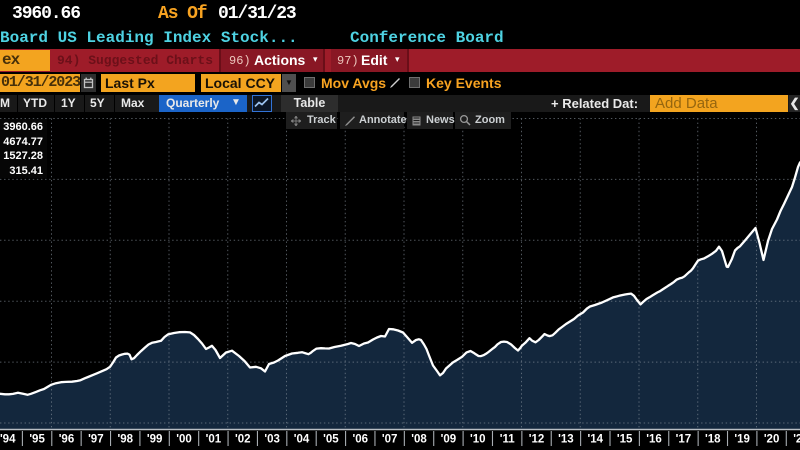  Describe the element at coordinates (272, 440) in the screenshot. I see `svg-text: '03` at that location.